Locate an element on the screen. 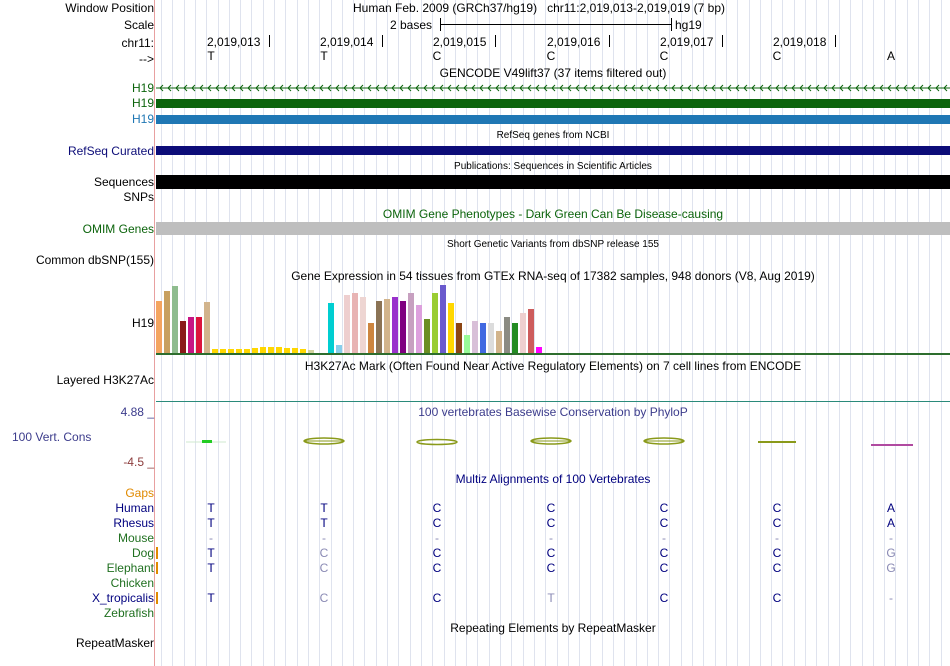  refseq-gene-bar is located at coordinates (553, 150).